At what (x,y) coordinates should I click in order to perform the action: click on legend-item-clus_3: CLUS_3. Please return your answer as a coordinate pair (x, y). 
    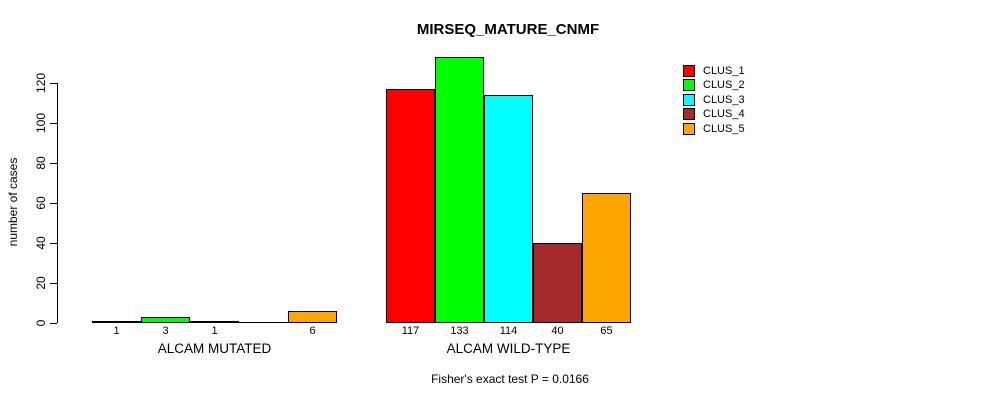
    Looking at the image, I should click on (714, 99).